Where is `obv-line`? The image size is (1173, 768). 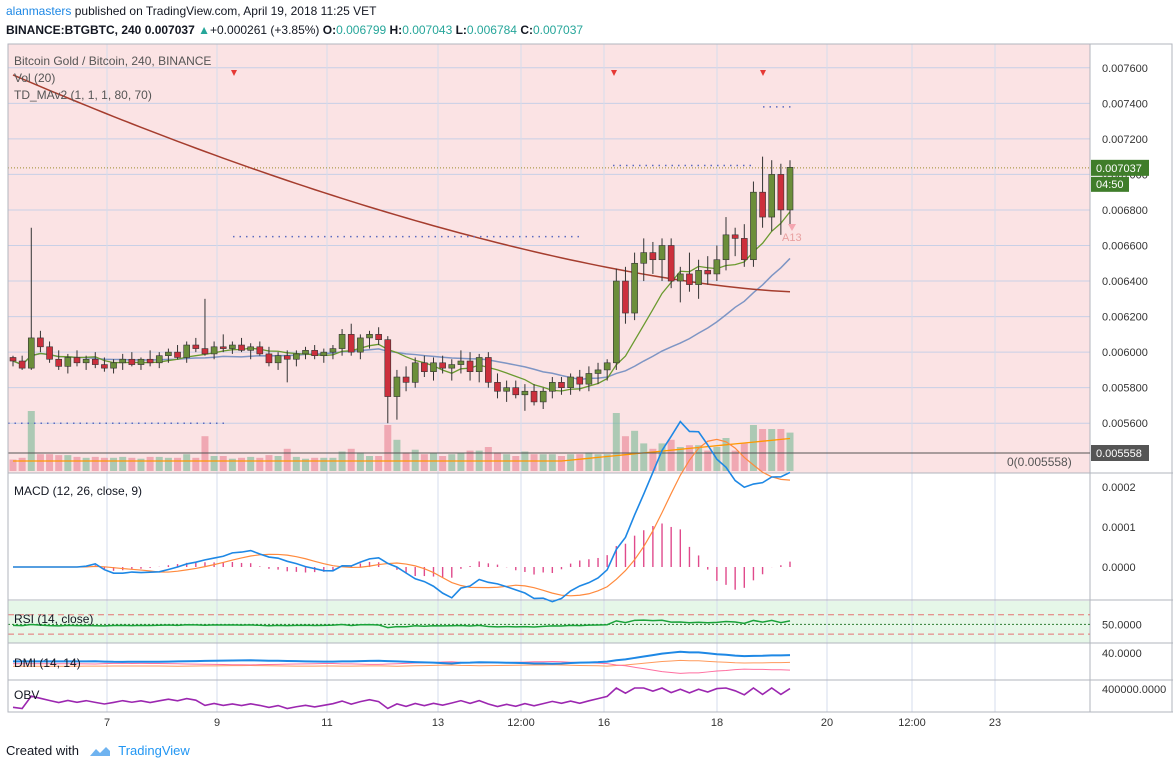
obv-line is located at coordinates (401, 698).